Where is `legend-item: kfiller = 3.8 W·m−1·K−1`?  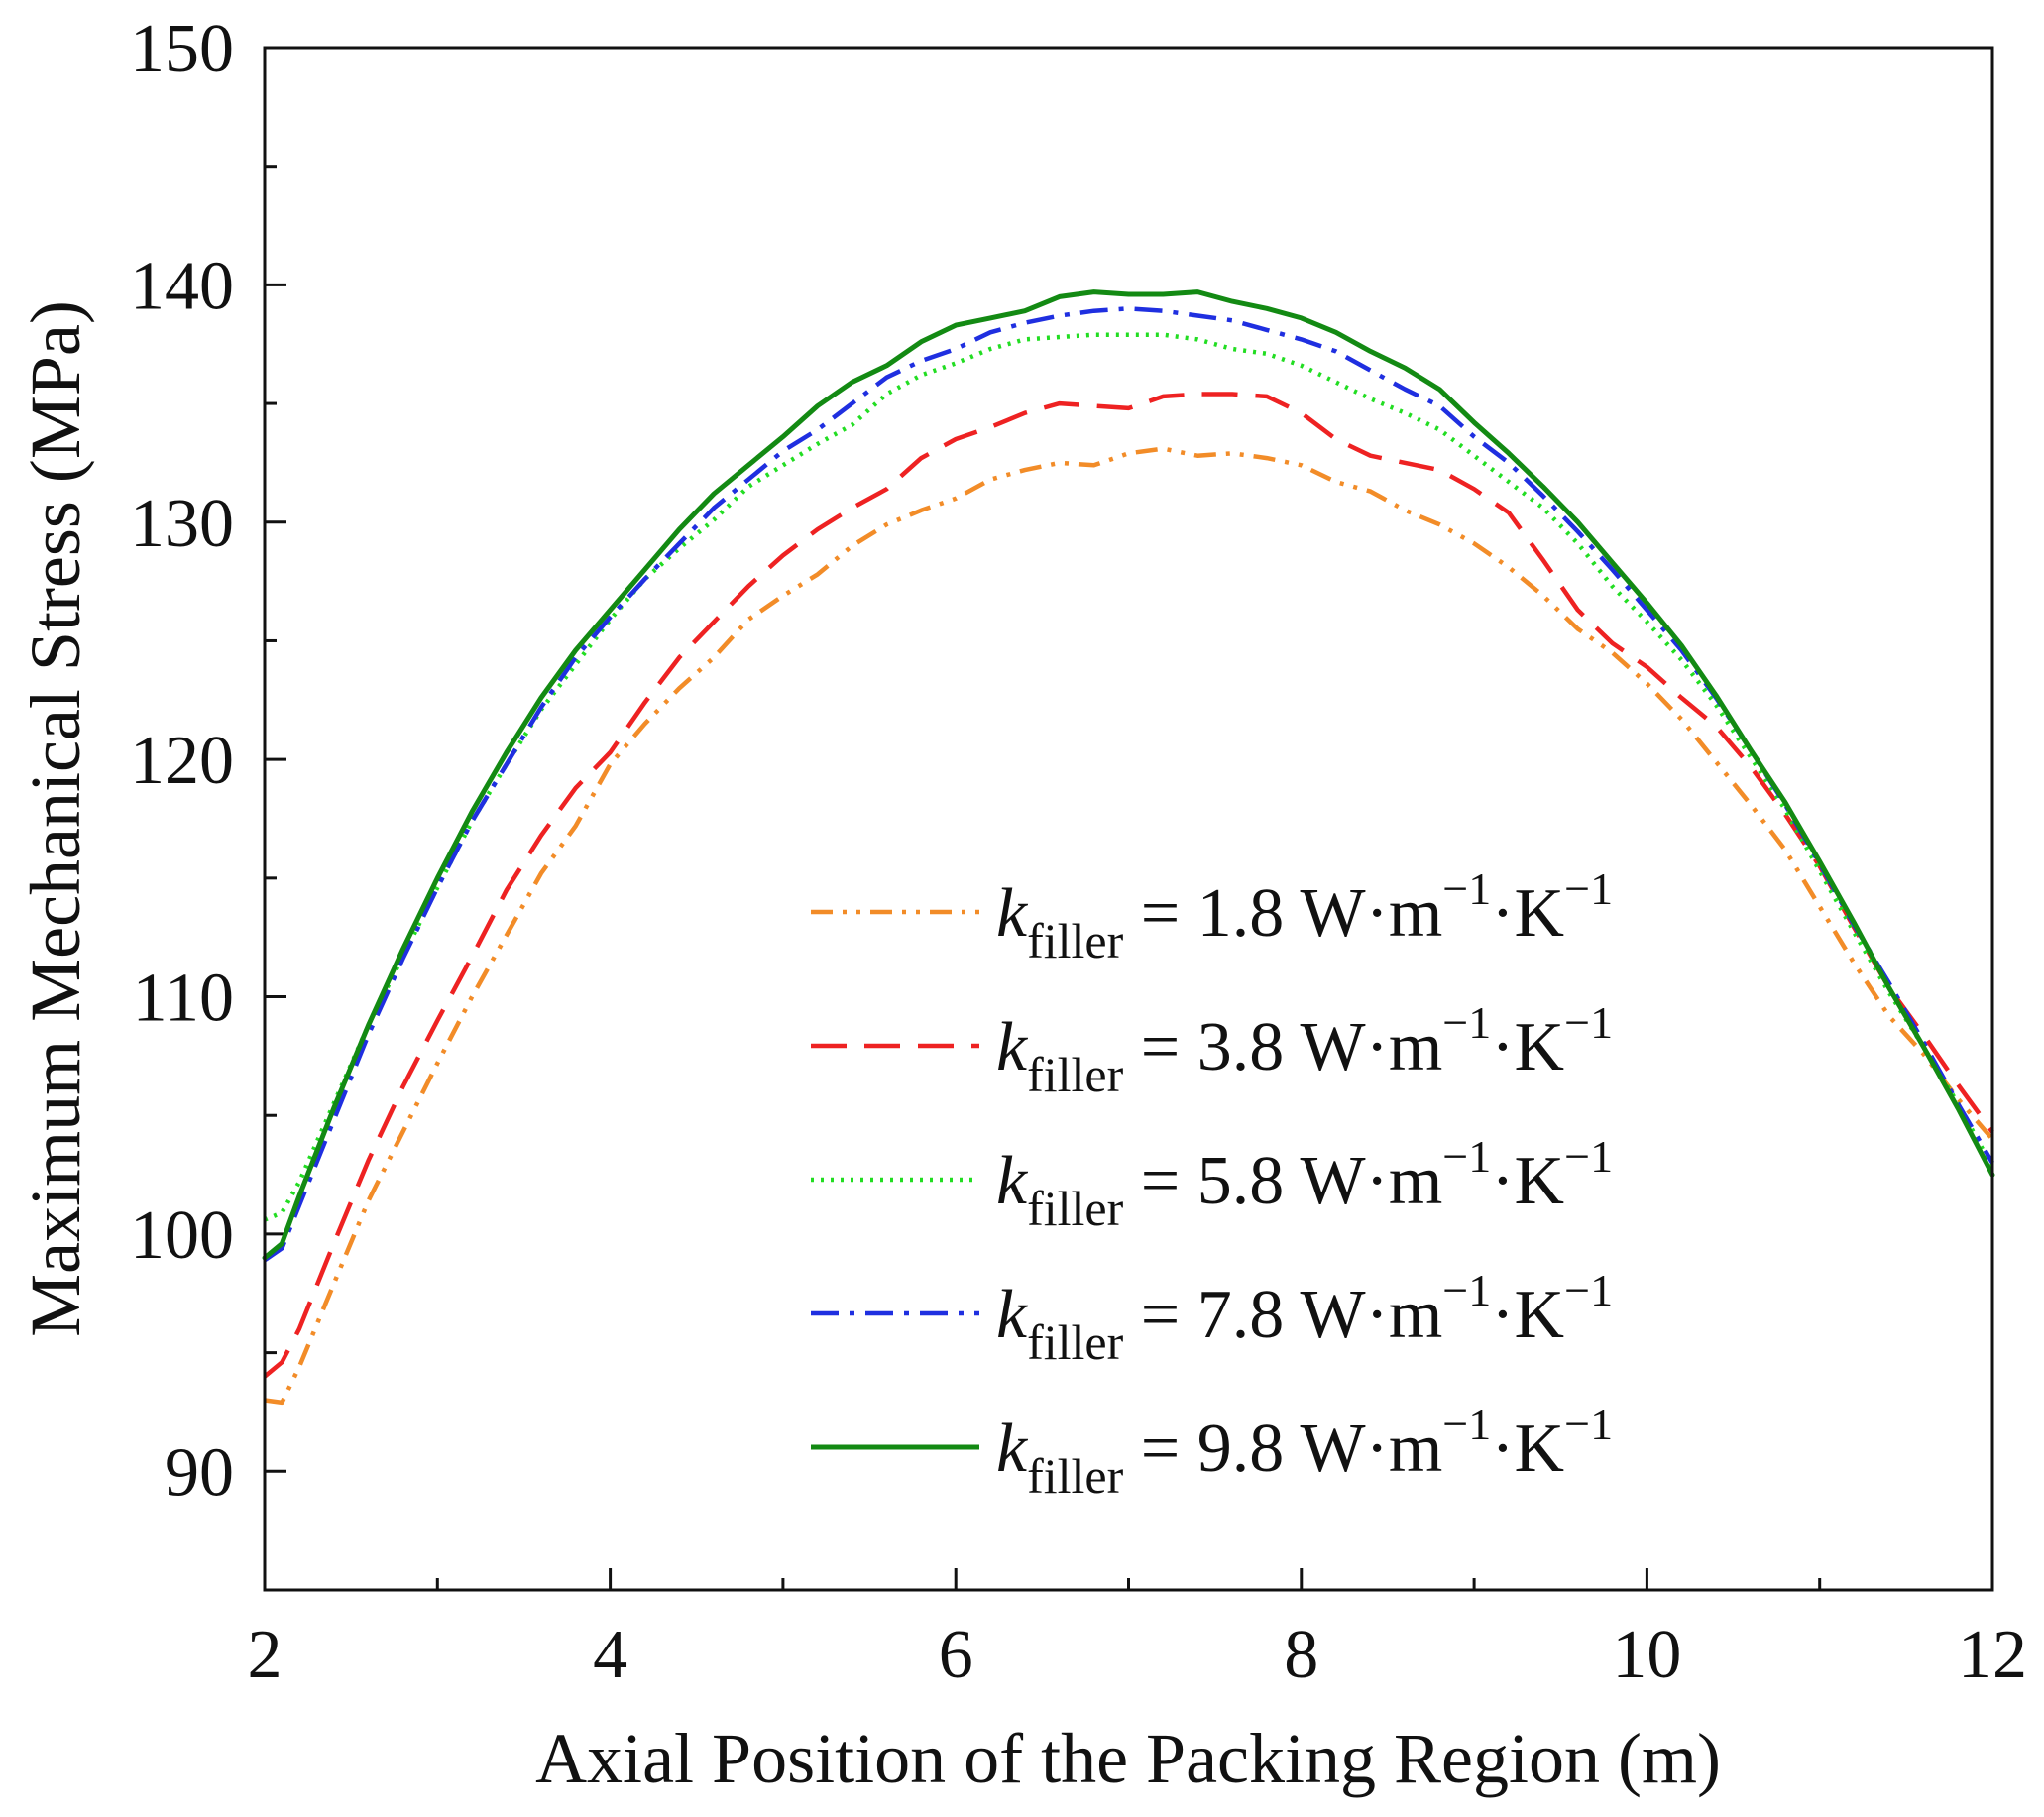 legend-item: kfiller = 3.8 W·m−1·K−1 is located at coordinates (1212, 1049).